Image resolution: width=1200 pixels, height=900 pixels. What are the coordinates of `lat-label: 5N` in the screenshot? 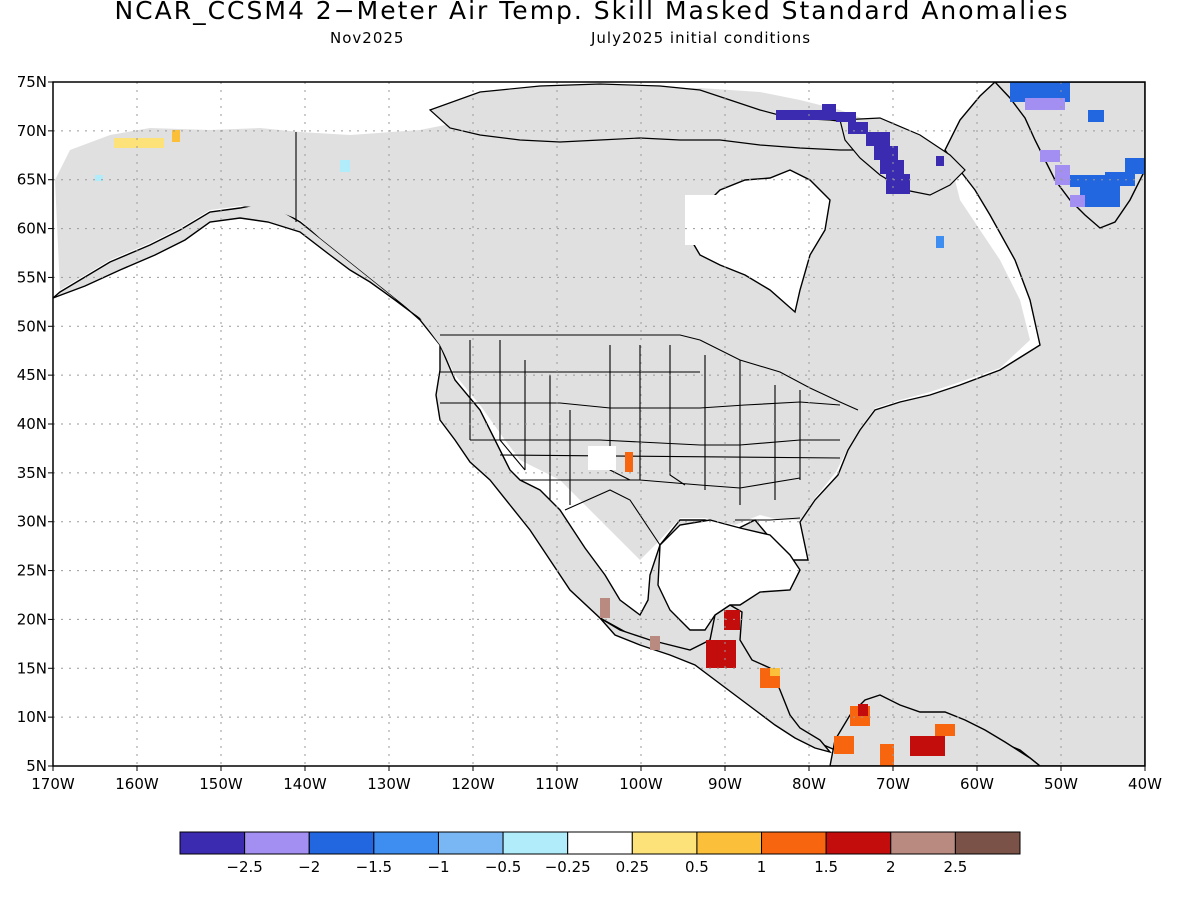 It's located at (36, 766).